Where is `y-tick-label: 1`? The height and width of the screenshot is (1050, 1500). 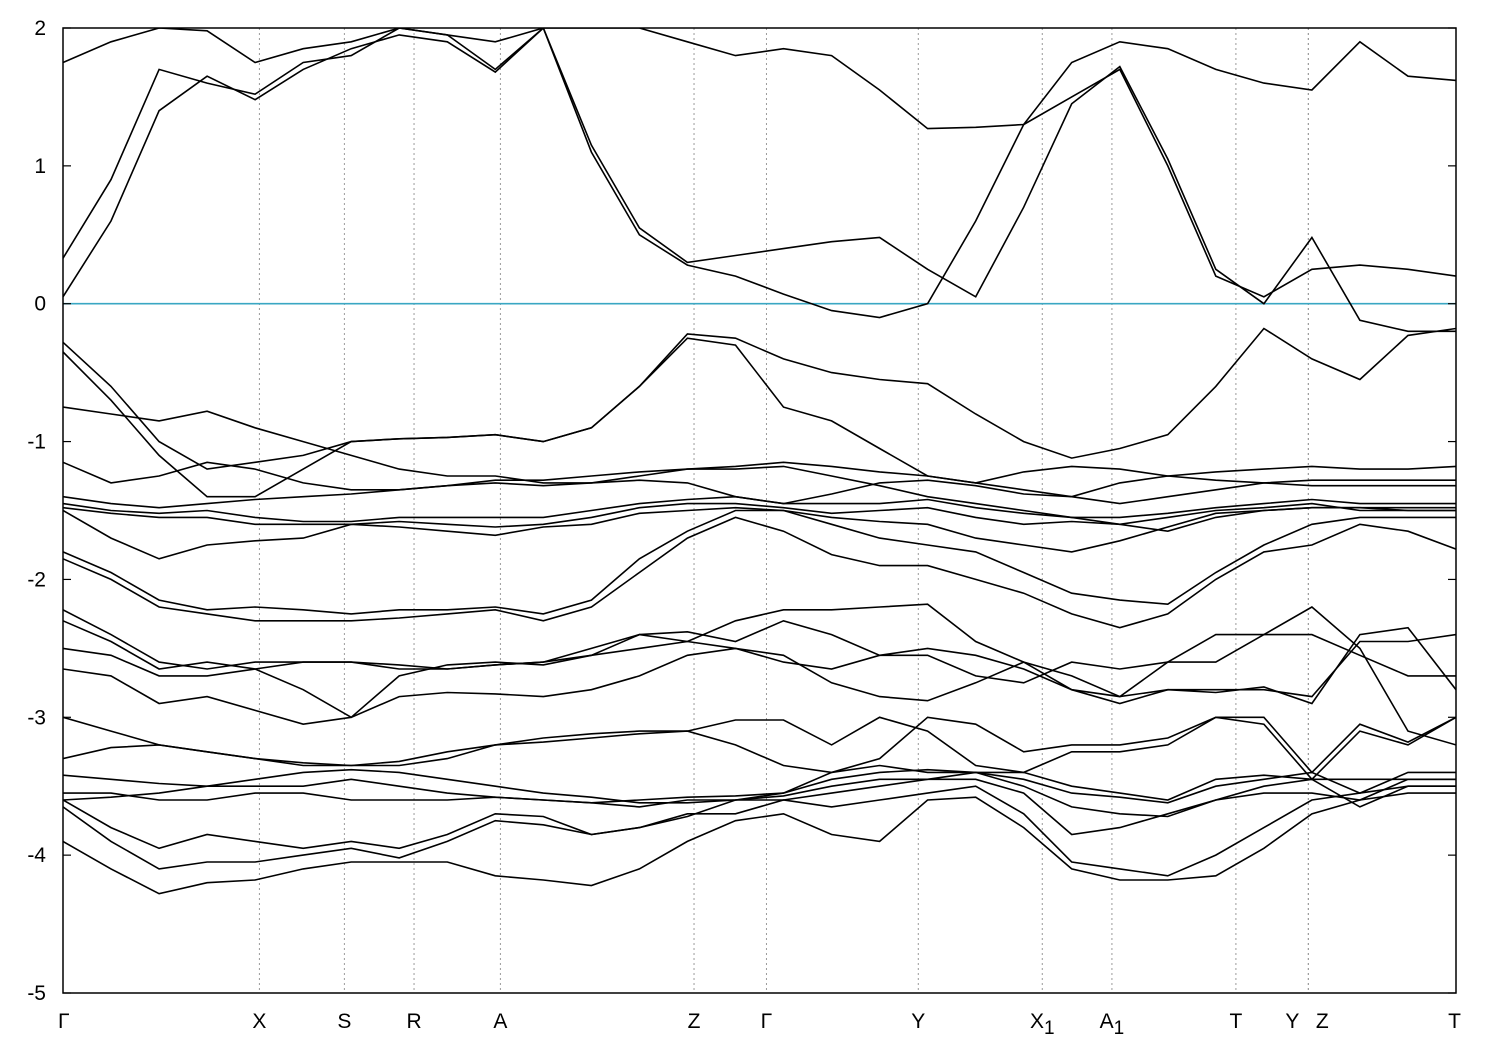 y-tick-label: 1 is located at coordinates (40, 166).